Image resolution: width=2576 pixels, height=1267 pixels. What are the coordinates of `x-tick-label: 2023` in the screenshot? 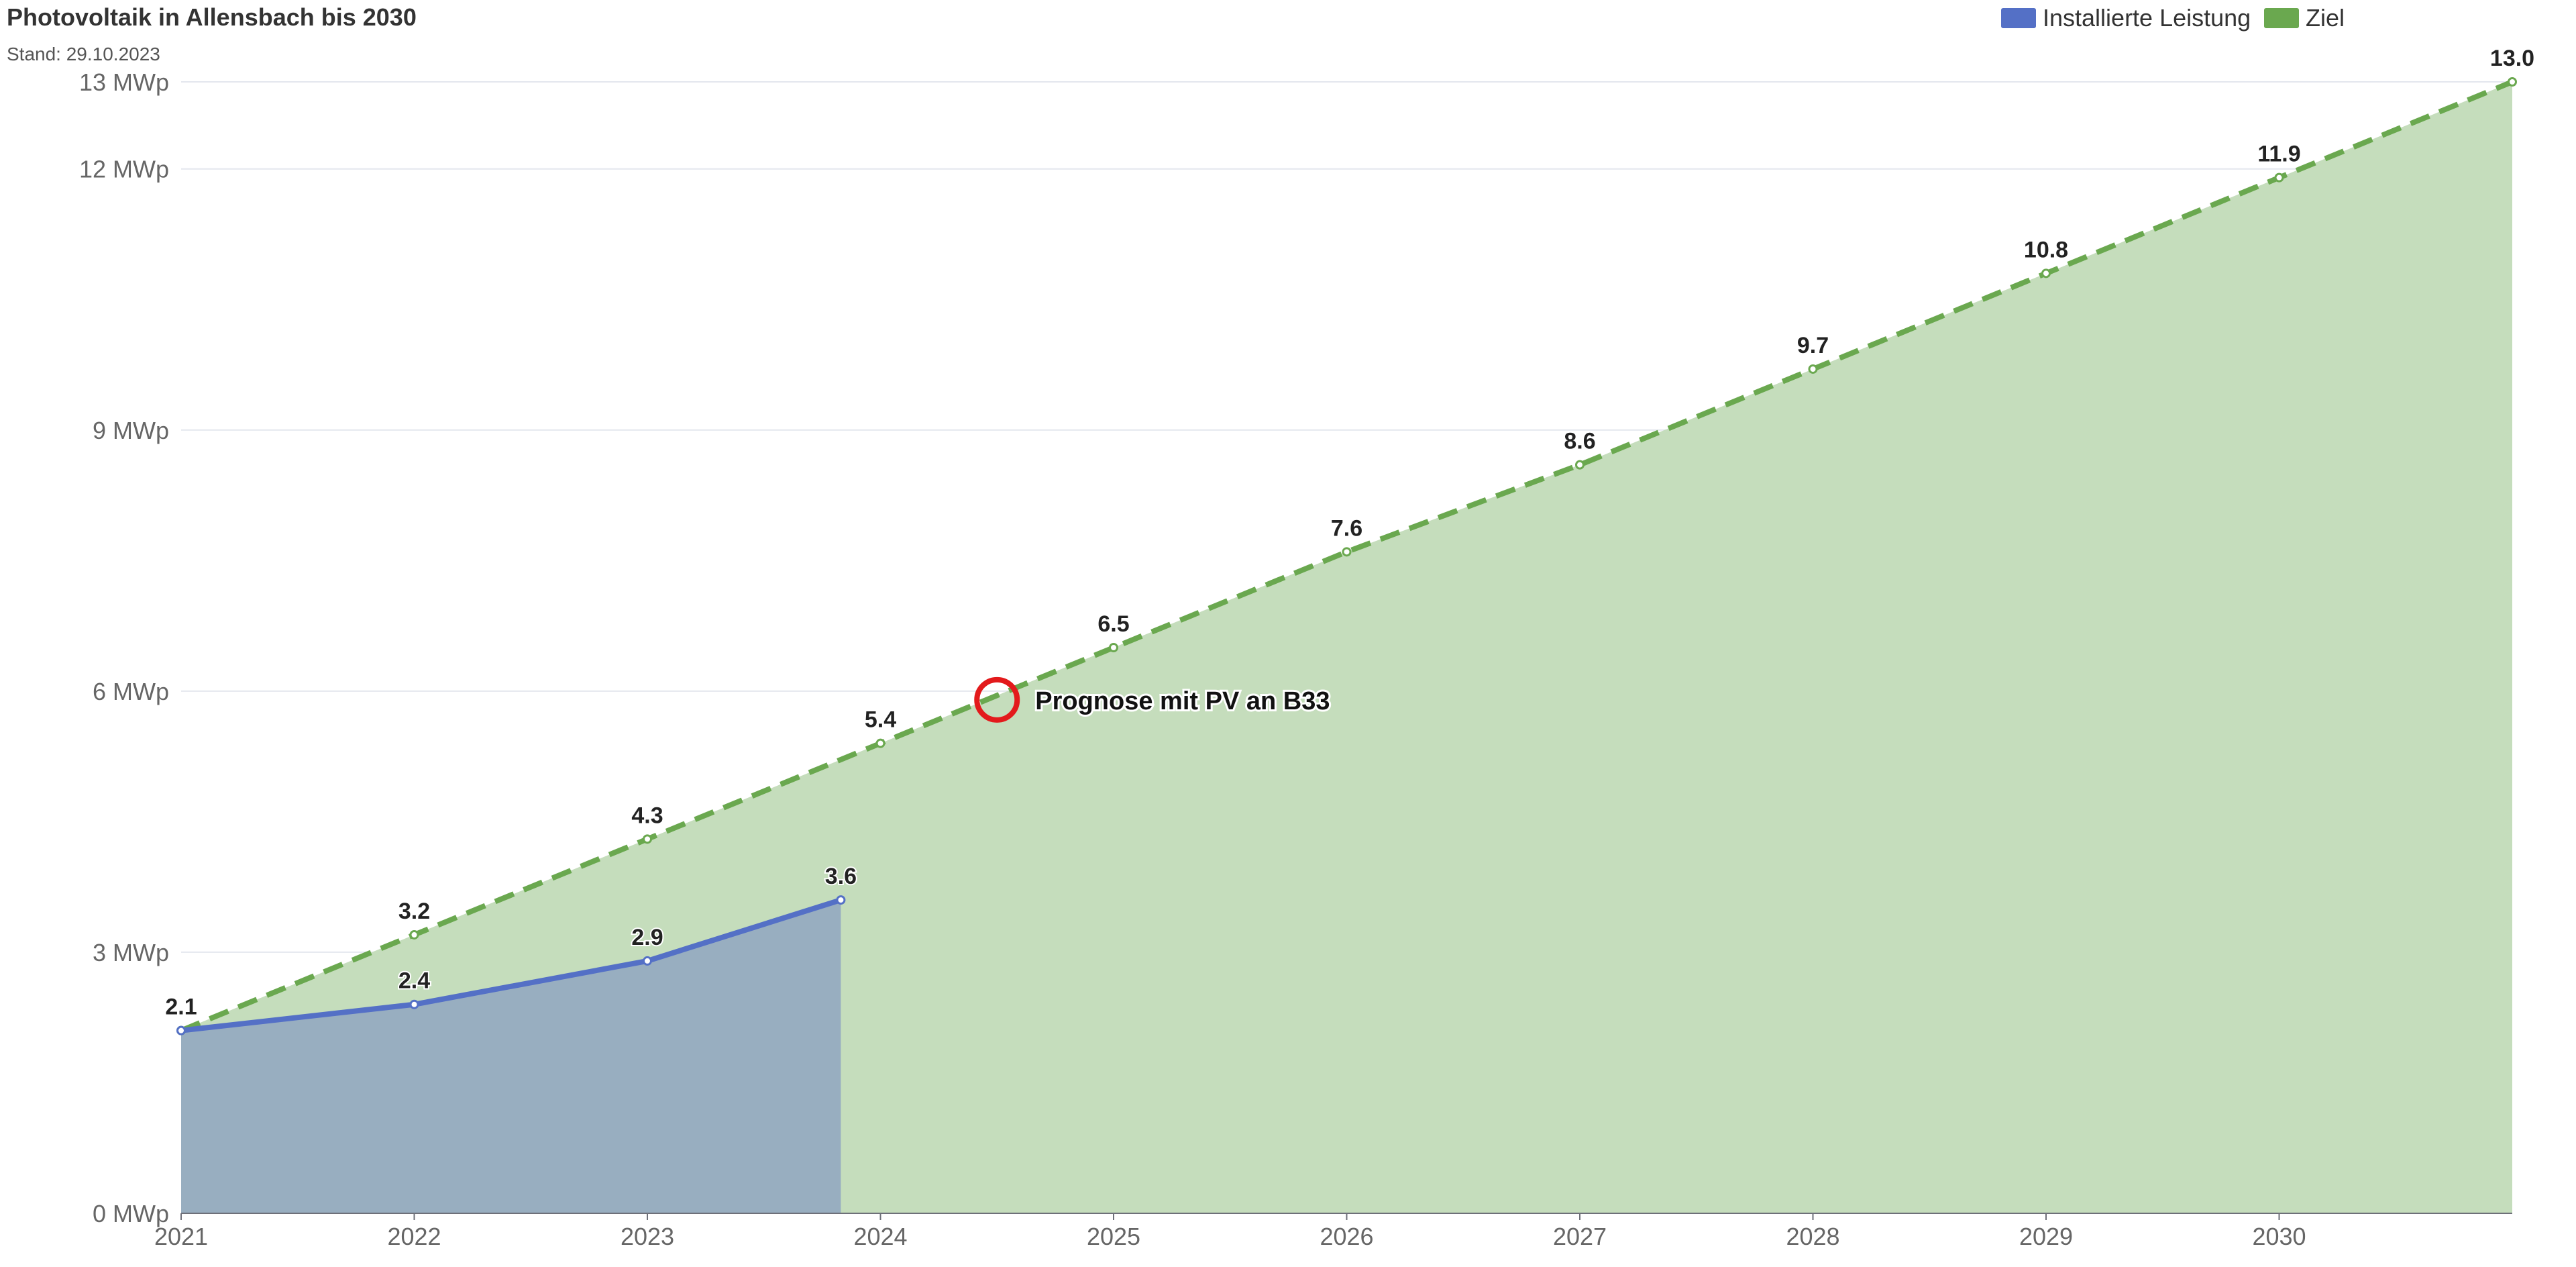 It's located at (647, 1236).